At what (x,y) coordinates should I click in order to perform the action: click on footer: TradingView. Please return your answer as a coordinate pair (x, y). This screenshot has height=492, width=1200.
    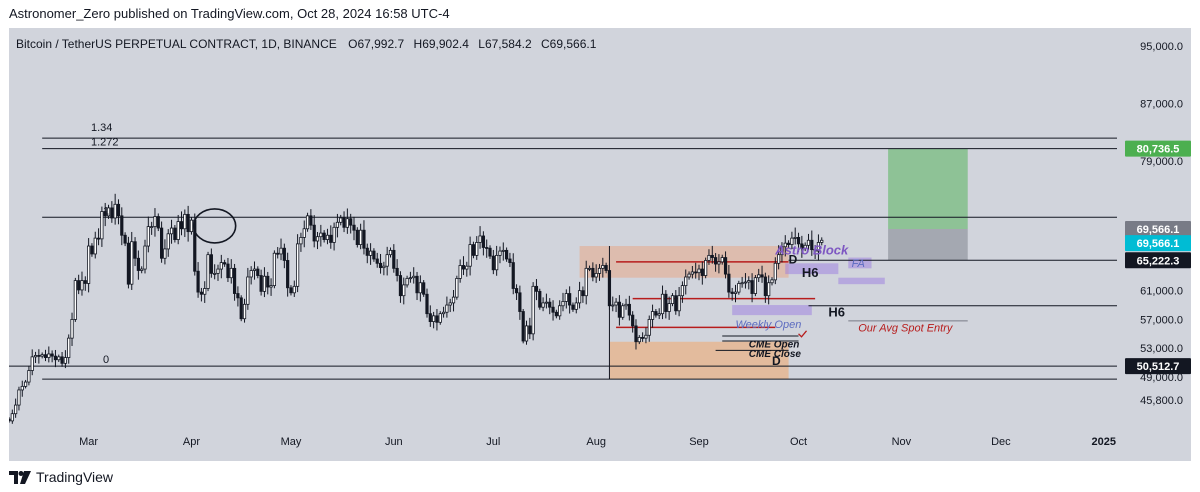
    Looking at the image, I should click on (600, 476).